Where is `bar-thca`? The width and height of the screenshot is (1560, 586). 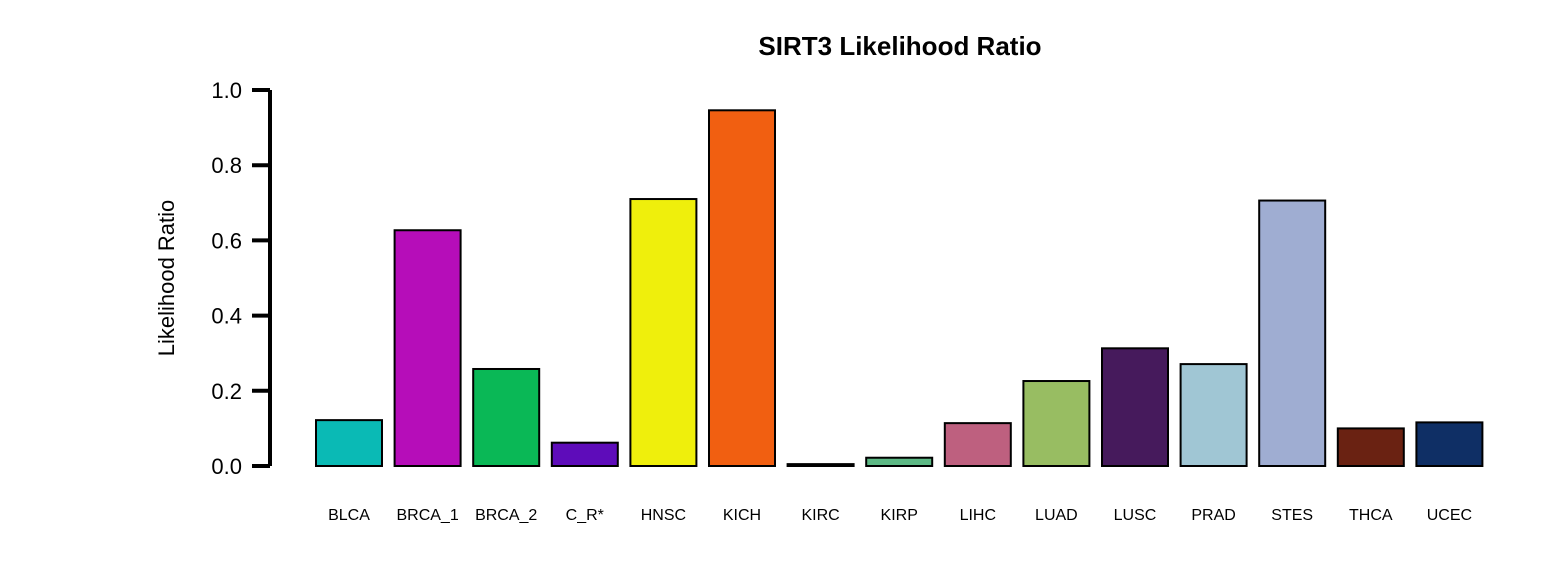 bar-thca is located at coordinates (1370, 447).